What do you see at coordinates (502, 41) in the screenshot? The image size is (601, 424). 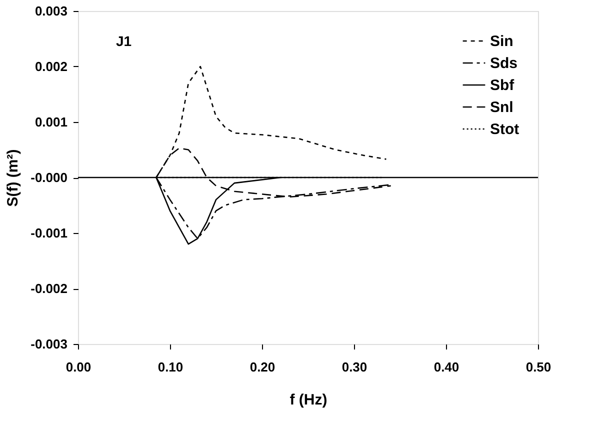 I see `legend-label: Sin` at bounding box center [502, 41].